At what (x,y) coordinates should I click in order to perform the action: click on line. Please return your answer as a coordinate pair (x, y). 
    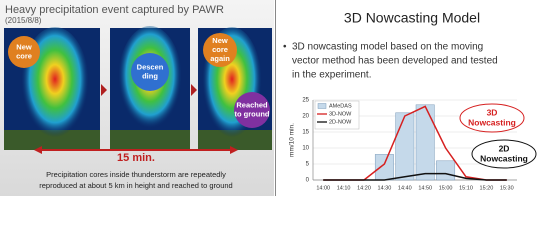
    Looking at the image, I should click on (415, 176).